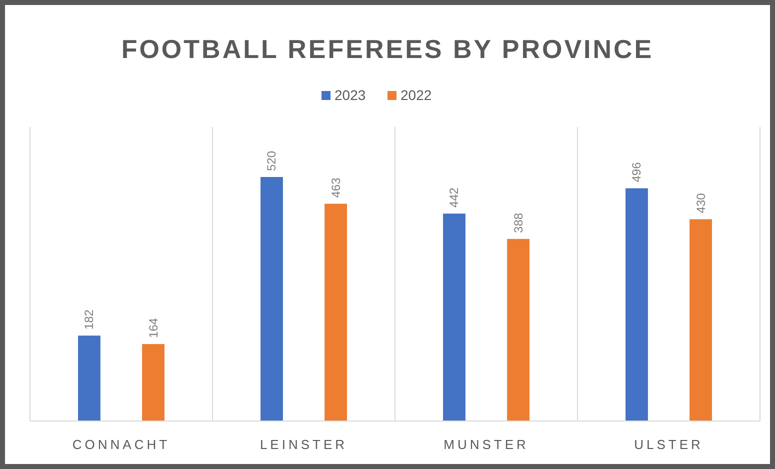  What do you see at coordinates (669, 444) in the screenshot?
I see `x-tick-label: ULSTER` at bounding box center [669, 444].